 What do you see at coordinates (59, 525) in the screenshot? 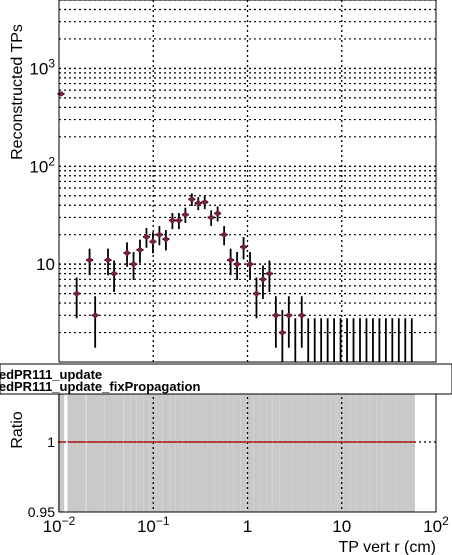
I see `x-tick-label: 10⁻²` at bounding box center [59, 525].